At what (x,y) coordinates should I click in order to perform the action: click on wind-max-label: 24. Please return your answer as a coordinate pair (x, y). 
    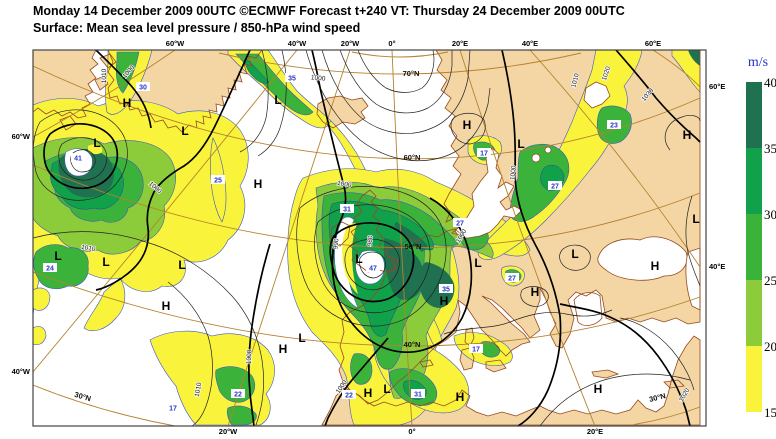
    Looking at the image, I should click on (50, 269).